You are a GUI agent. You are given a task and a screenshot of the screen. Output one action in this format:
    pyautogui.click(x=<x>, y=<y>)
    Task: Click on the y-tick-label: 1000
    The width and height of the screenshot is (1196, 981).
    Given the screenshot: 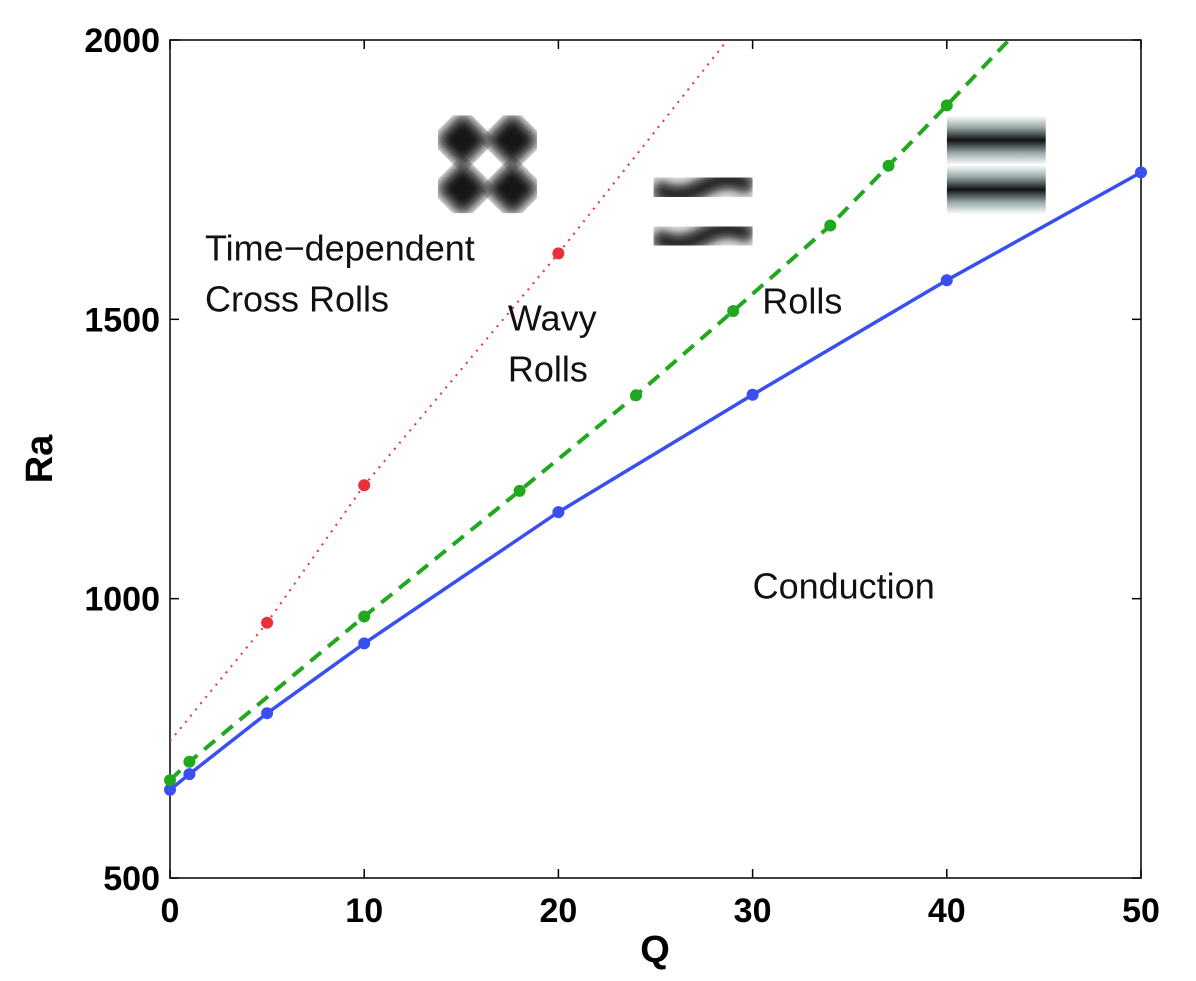 What is the action you would take?
    pyautogui.click(x=122, y=600)
    